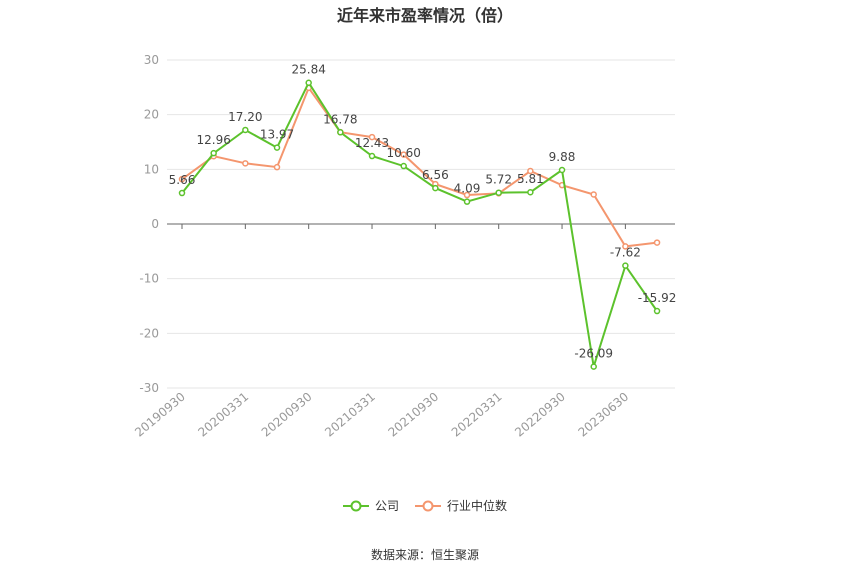 This screenshot has width=850, height=575. Describe the element at coordinates (309, 70) in the screenshot. I see `data-label-company: 25.84` at that location.